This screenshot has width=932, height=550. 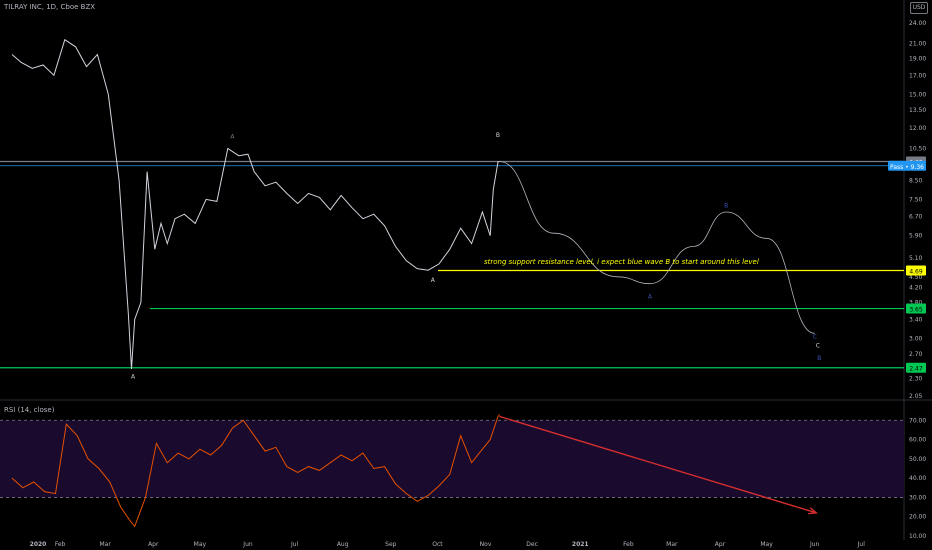 I want to click on level-label-3: 3.65, so click(x=916, y=310).